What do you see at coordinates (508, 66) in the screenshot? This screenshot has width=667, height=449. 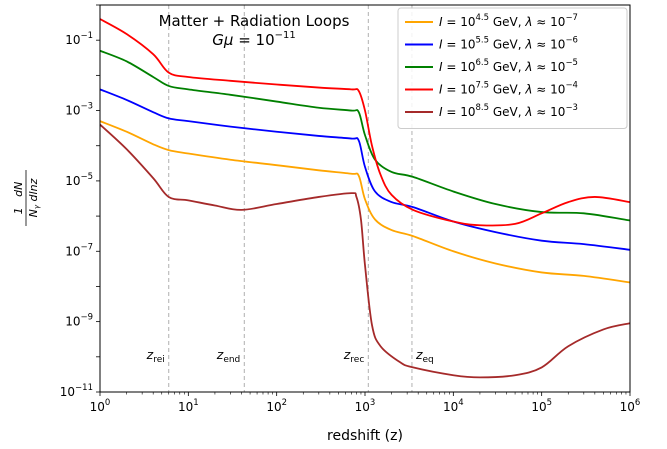 I see `legend-entry: I = 106.5 GeV, λ ≈ 10−5` at bounding box center [508, 66].